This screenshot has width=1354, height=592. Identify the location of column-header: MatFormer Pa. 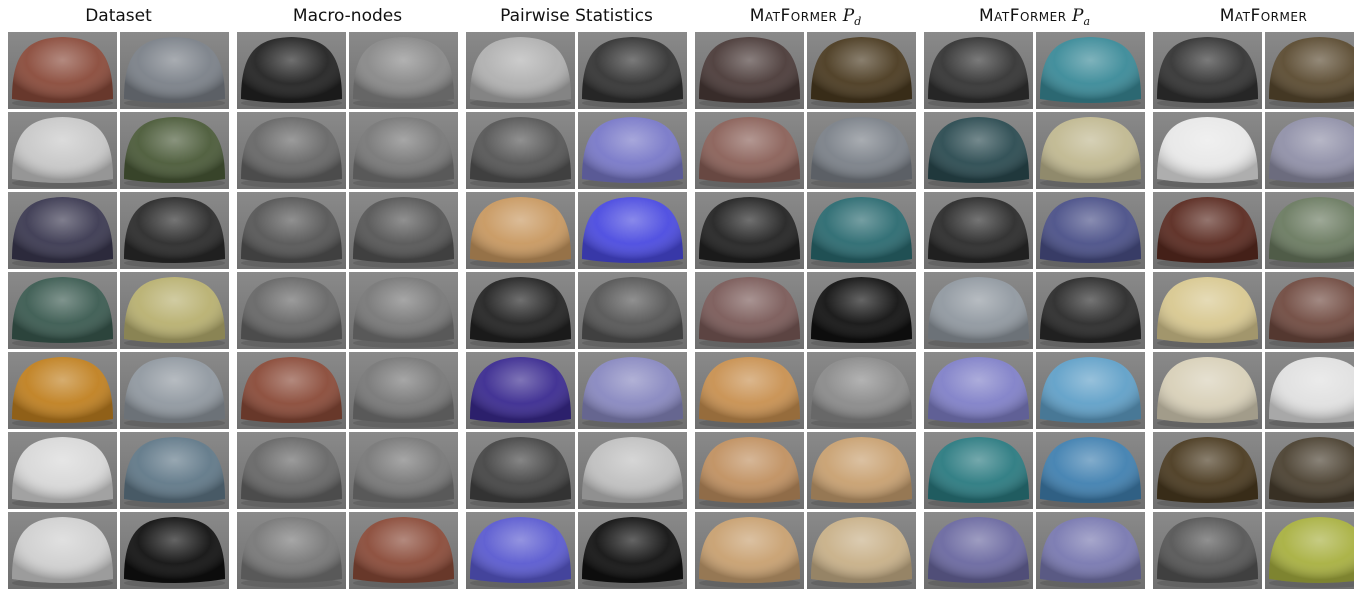
(1034, 16).